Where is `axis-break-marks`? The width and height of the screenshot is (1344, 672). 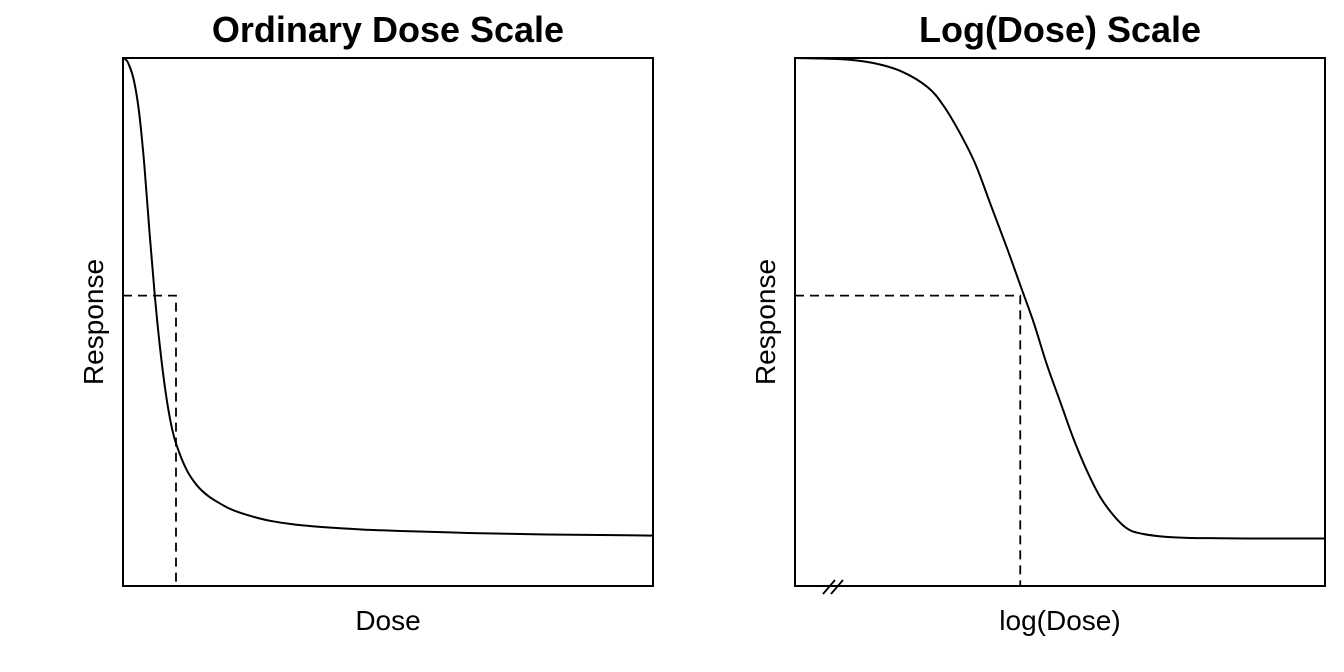
axis-break-marks is located at coordinates (833, 587).